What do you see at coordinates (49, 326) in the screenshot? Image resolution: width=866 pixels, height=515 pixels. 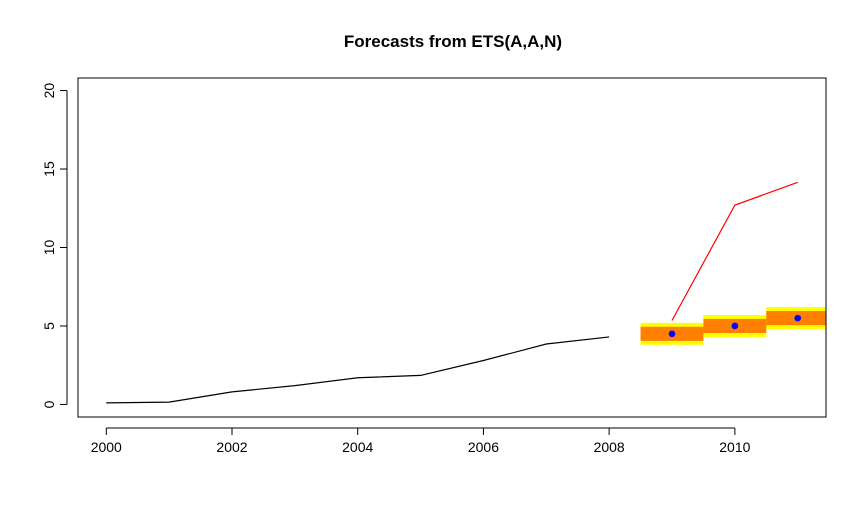 I see `y-tick-label-5: 5` at bounding box center [49, 326].